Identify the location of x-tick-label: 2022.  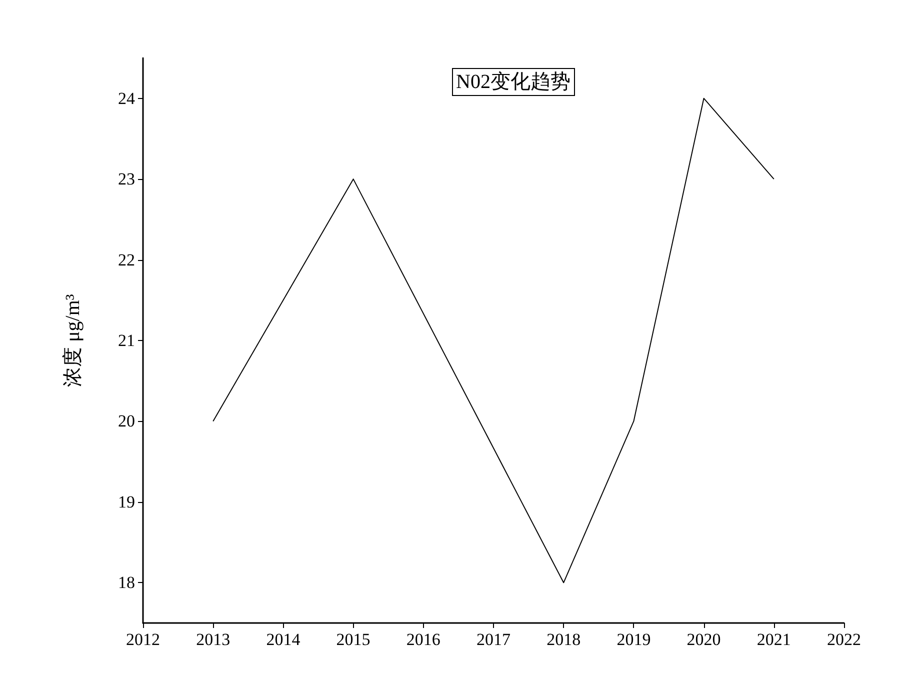
(844, 639).